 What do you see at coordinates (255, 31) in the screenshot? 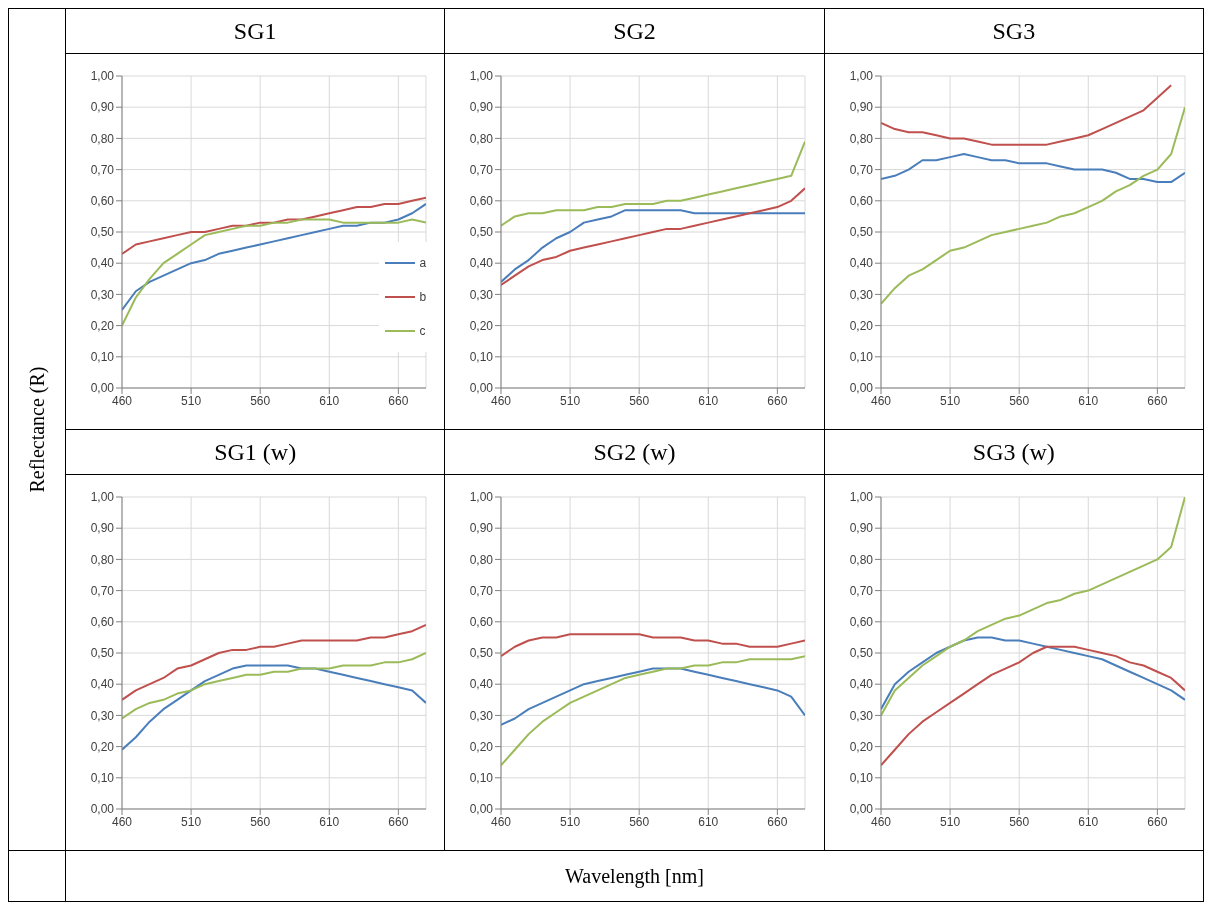
I see `chart-title: SG1` at bounding box center [255, 31].